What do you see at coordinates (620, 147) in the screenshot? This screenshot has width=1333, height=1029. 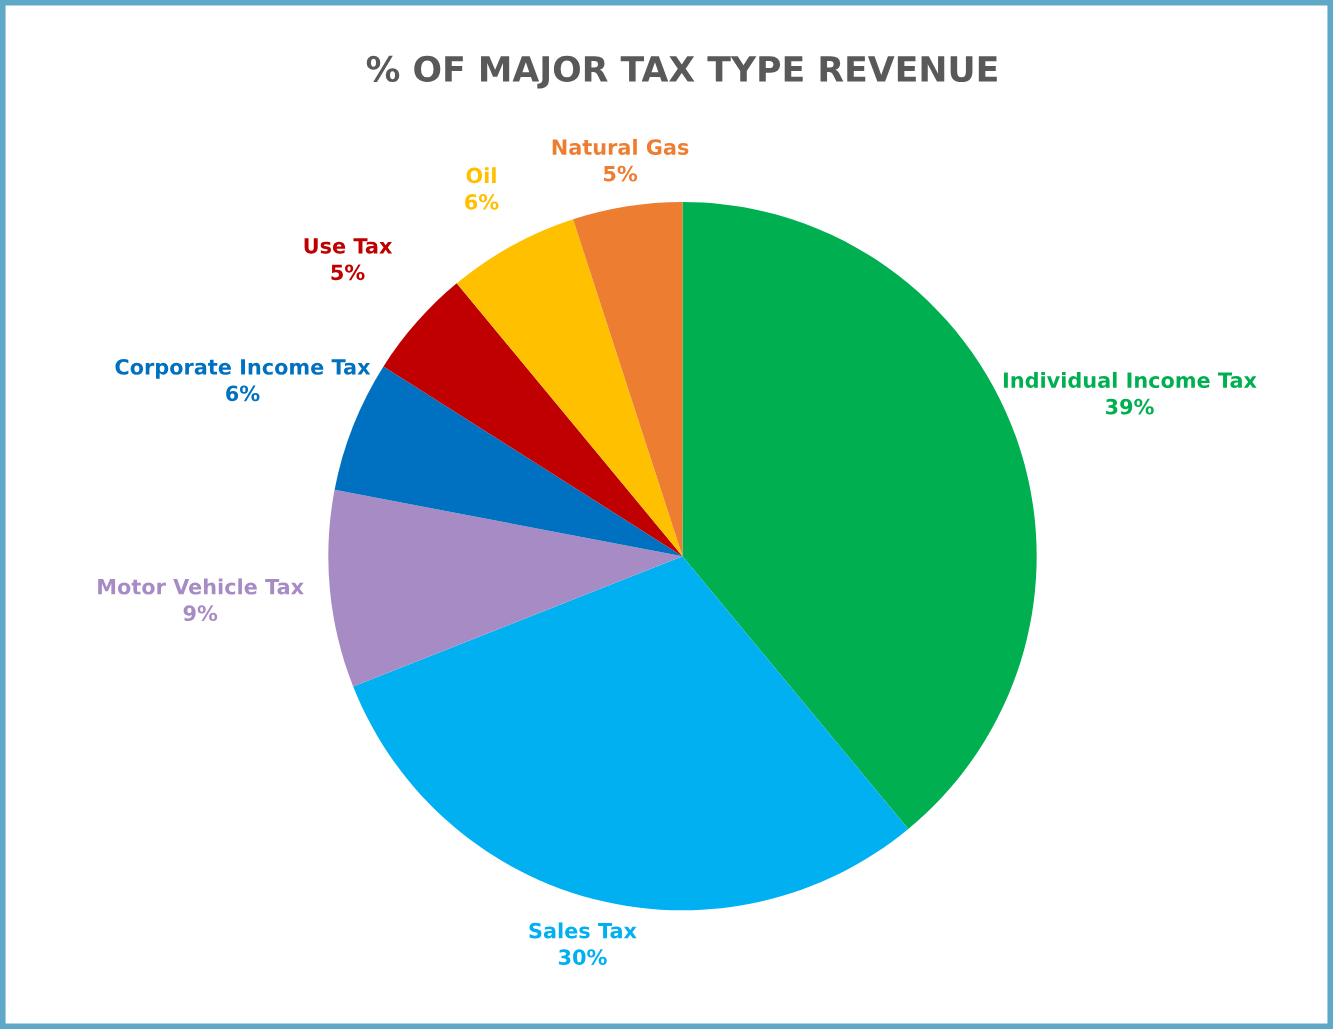 I see `slice-label: Natural Gas` at bounding box center [620, 147].